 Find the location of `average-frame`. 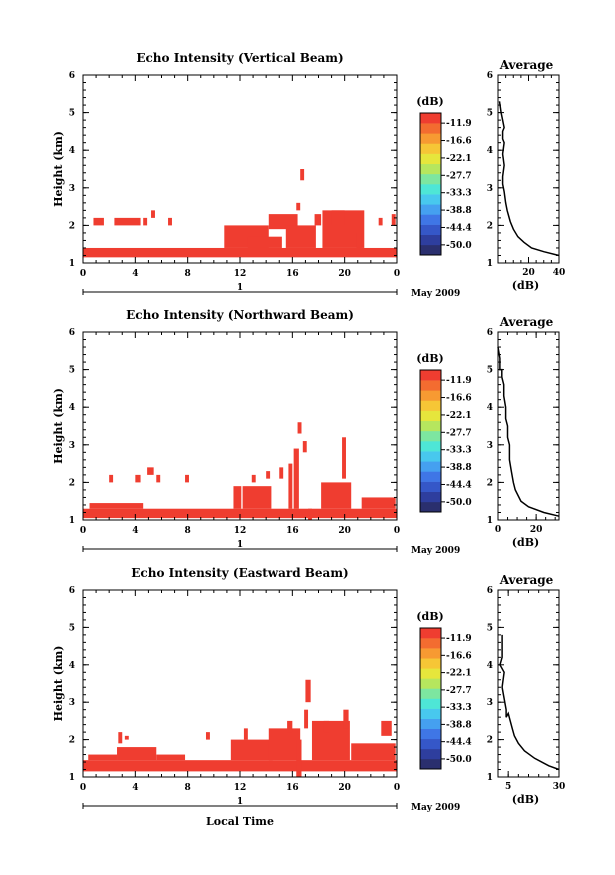

average-frame is located at coordinates (528, 683).